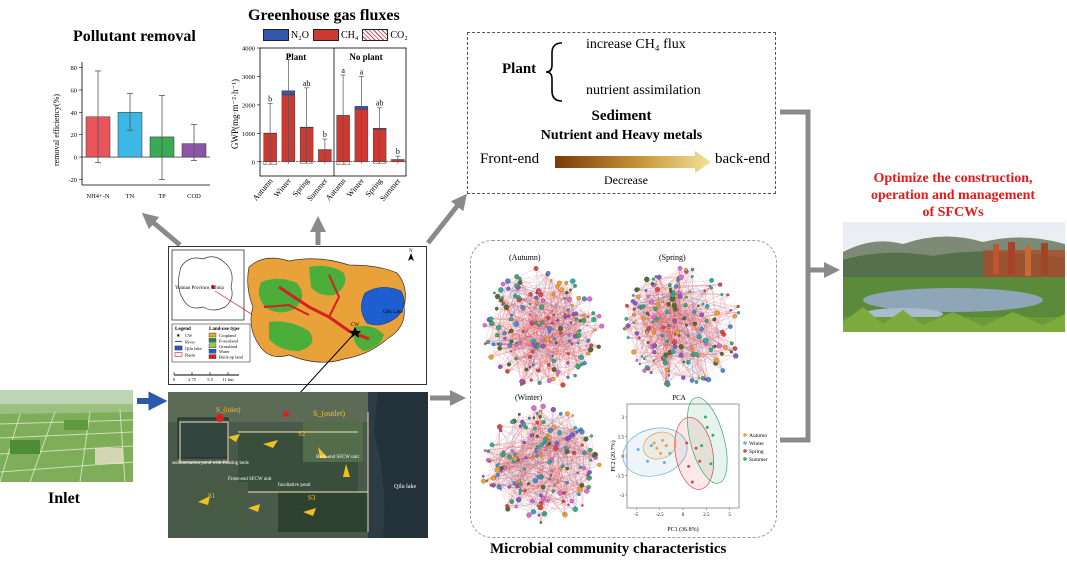  I want to click on plant-effect-1: increase CH₄ flux, so click(636, 44).